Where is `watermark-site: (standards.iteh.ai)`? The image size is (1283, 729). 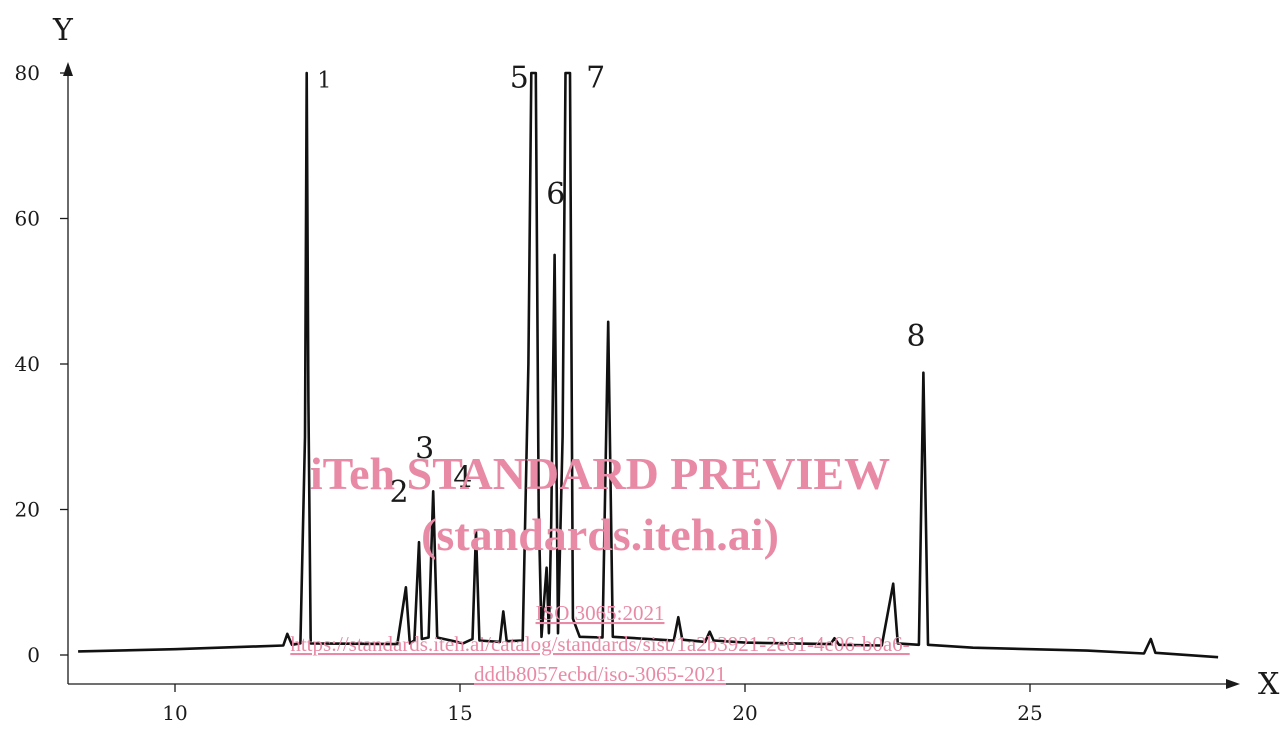
watermark-site: (standards.iteh.ai) is located at coordinates (600, 534).